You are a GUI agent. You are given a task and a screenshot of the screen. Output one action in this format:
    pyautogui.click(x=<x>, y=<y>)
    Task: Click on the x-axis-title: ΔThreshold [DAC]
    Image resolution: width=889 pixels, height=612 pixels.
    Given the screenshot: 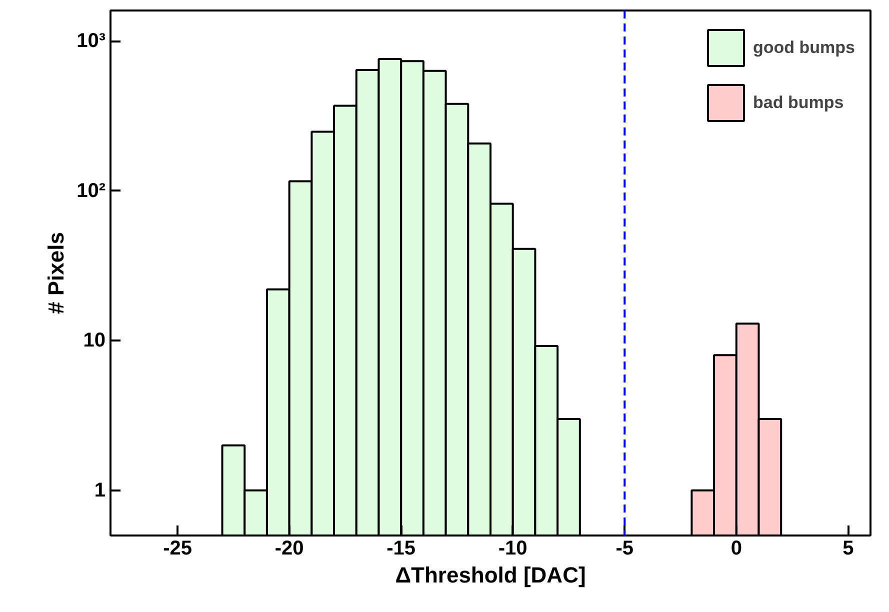 What is the action you would take?
    pyautogui.click(x=490, y=575)
    